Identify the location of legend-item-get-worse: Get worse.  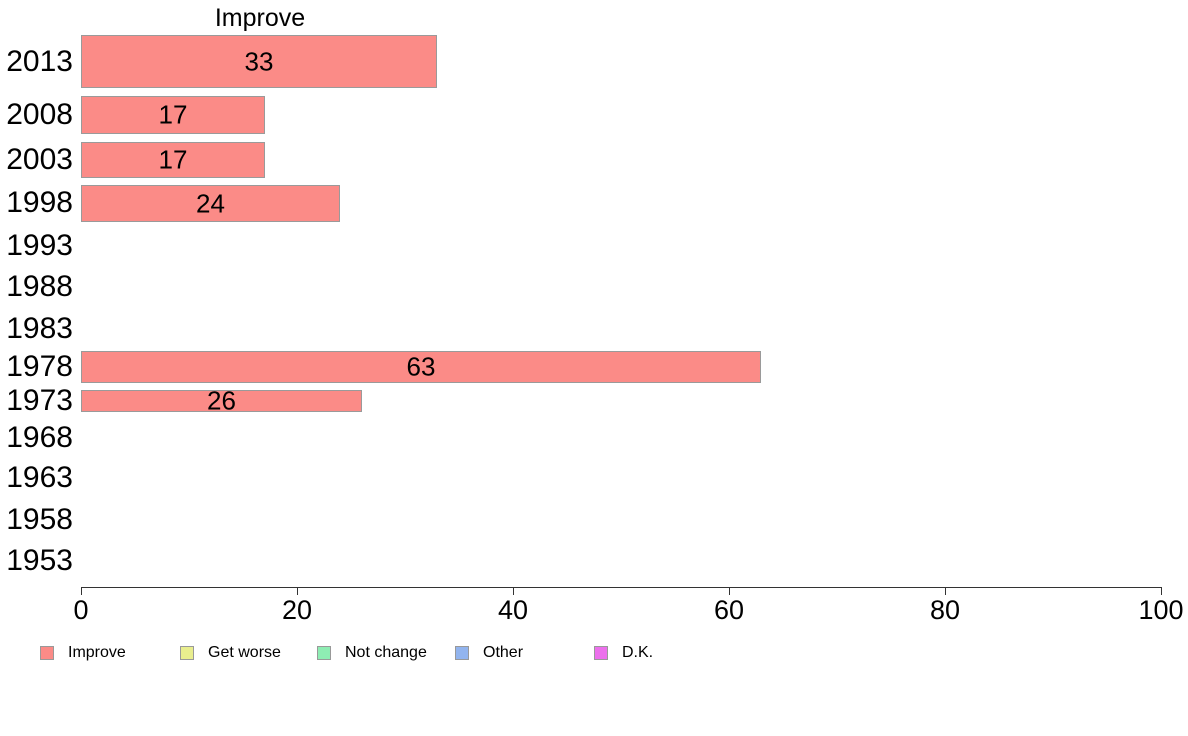
(230, 653).